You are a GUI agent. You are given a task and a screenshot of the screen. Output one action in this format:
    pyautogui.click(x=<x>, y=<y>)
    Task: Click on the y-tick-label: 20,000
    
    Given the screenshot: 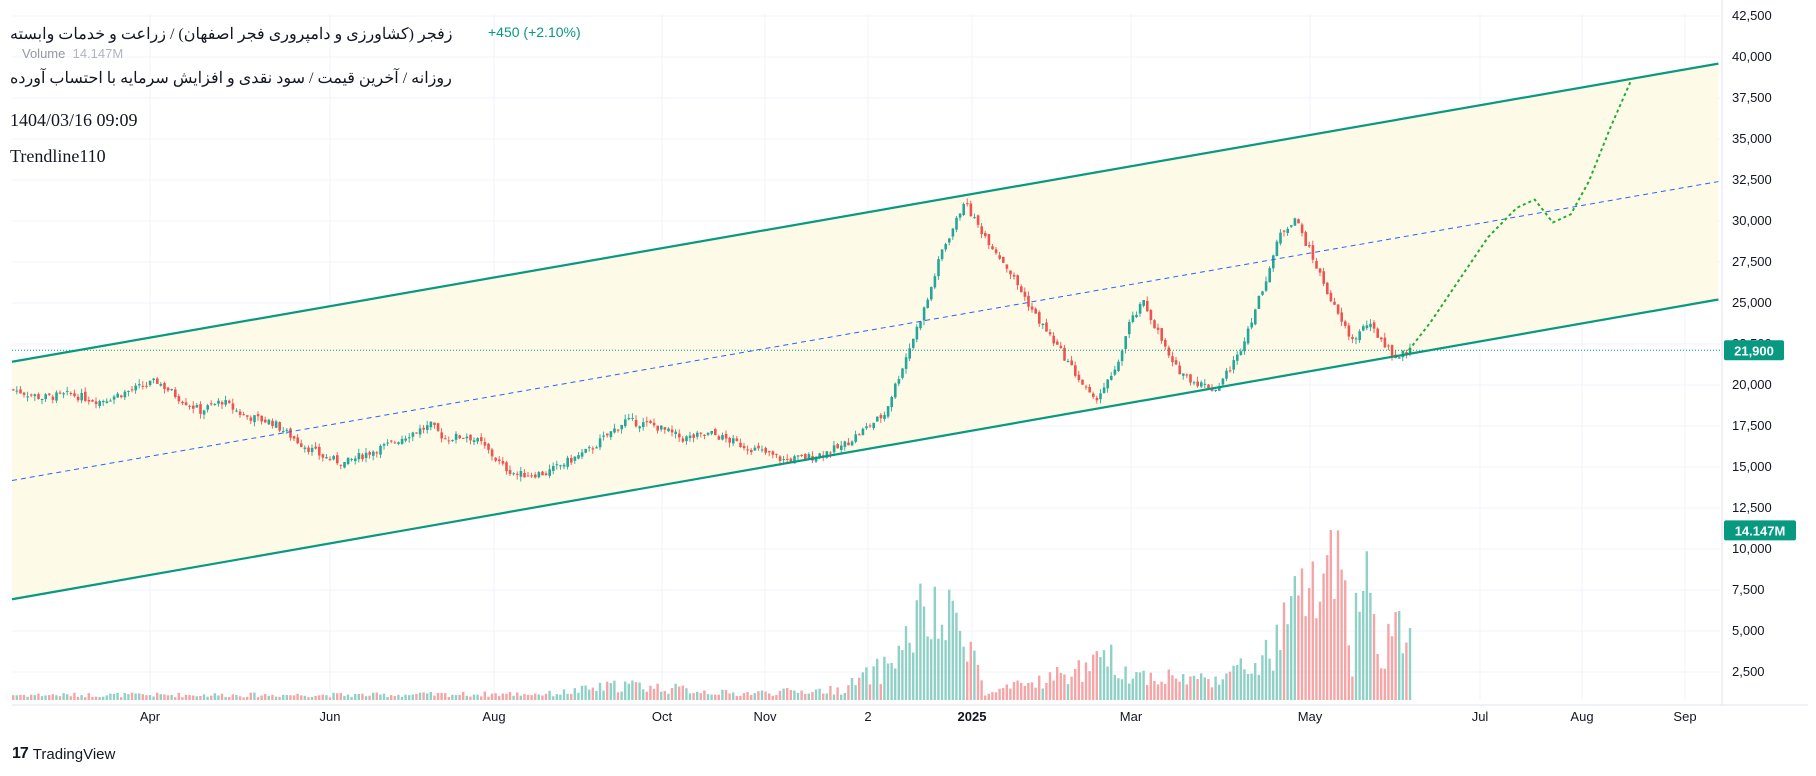 What is the action you would take?
    pyautogui.click(x=1752, y=384)
    